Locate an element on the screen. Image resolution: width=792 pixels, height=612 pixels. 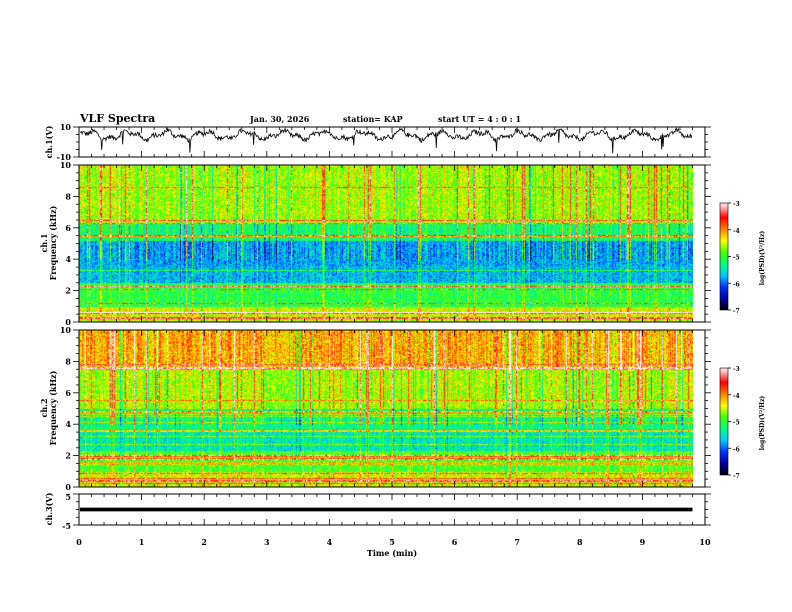
ch2-spec-ytick-label: 0 is located at coordinates (68, 487).